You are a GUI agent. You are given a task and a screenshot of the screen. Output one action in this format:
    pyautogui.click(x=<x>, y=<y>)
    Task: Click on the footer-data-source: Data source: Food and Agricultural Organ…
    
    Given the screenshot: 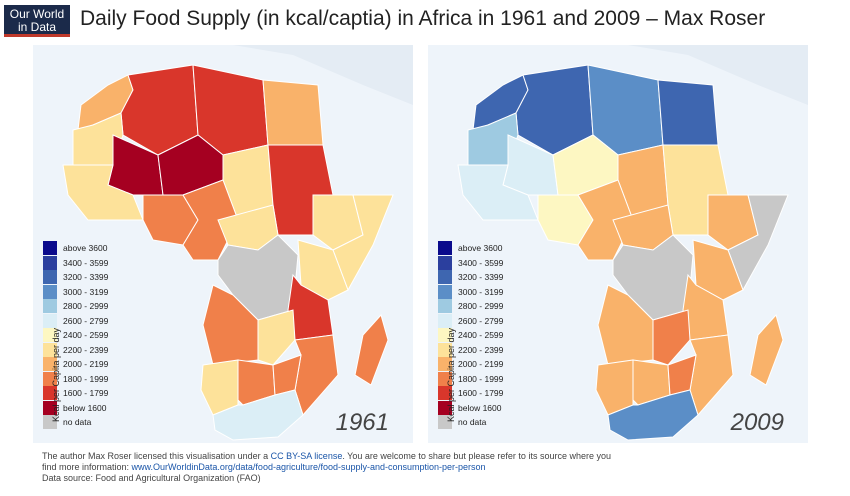 What is the action you would take?
    pyautogui.click(x=151, y=478)
    